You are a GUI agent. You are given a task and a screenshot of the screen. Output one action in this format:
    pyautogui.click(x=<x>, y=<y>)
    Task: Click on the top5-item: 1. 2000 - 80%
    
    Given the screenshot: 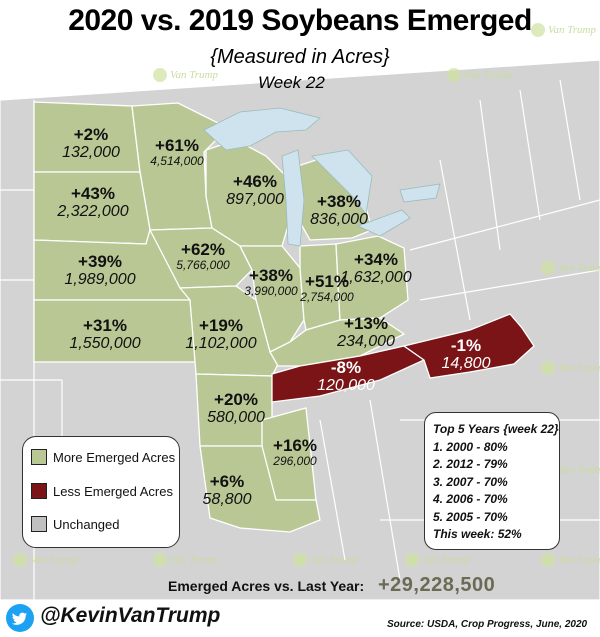 What is the action you would take?
    pyautogui.click(x=470, y=446)
    